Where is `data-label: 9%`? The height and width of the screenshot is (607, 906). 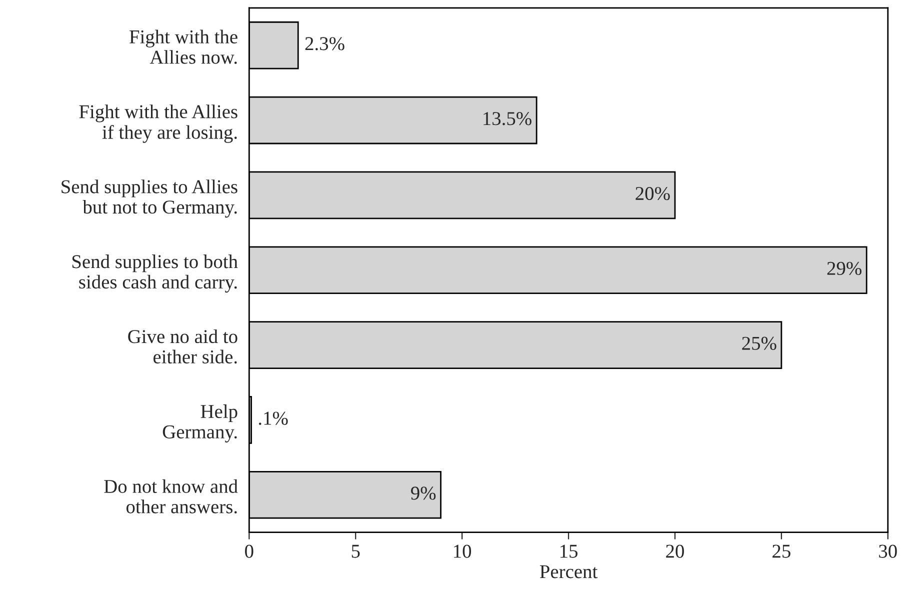
data-label: 9% is located at coordinates (423, 493).